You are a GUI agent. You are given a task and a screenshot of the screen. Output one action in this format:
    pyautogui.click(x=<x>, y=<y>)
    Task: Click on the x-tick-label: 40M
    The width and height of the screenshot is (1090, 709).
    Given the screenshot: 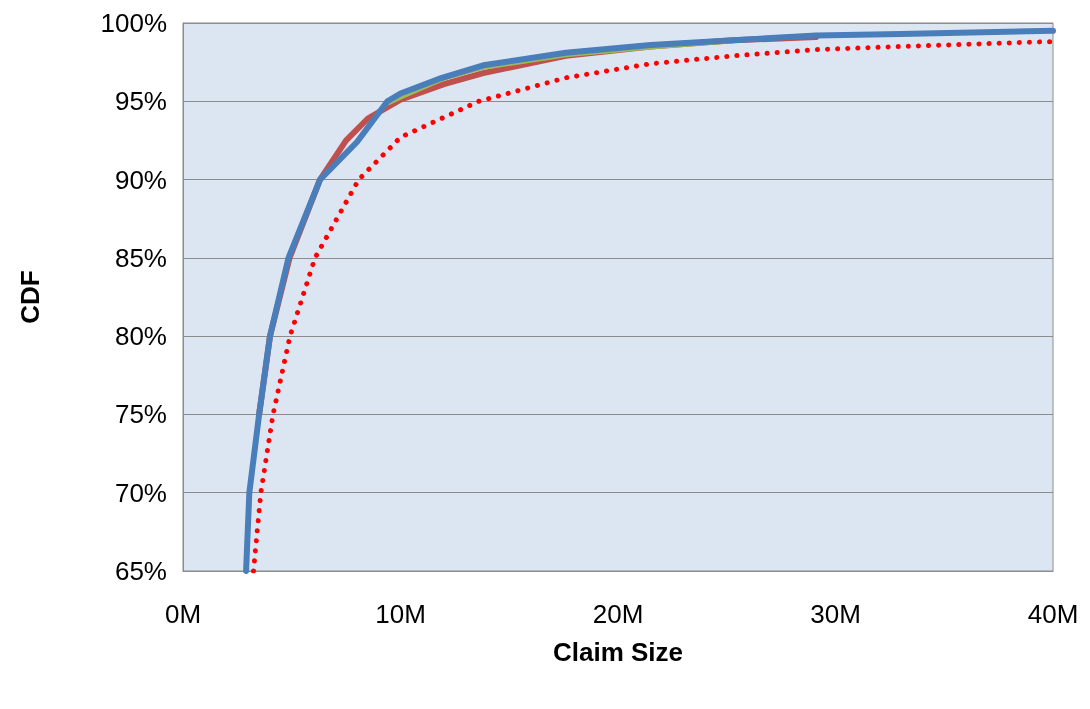 What is the action you would take?
    pyautogui.click(x=1053, y=614)
    